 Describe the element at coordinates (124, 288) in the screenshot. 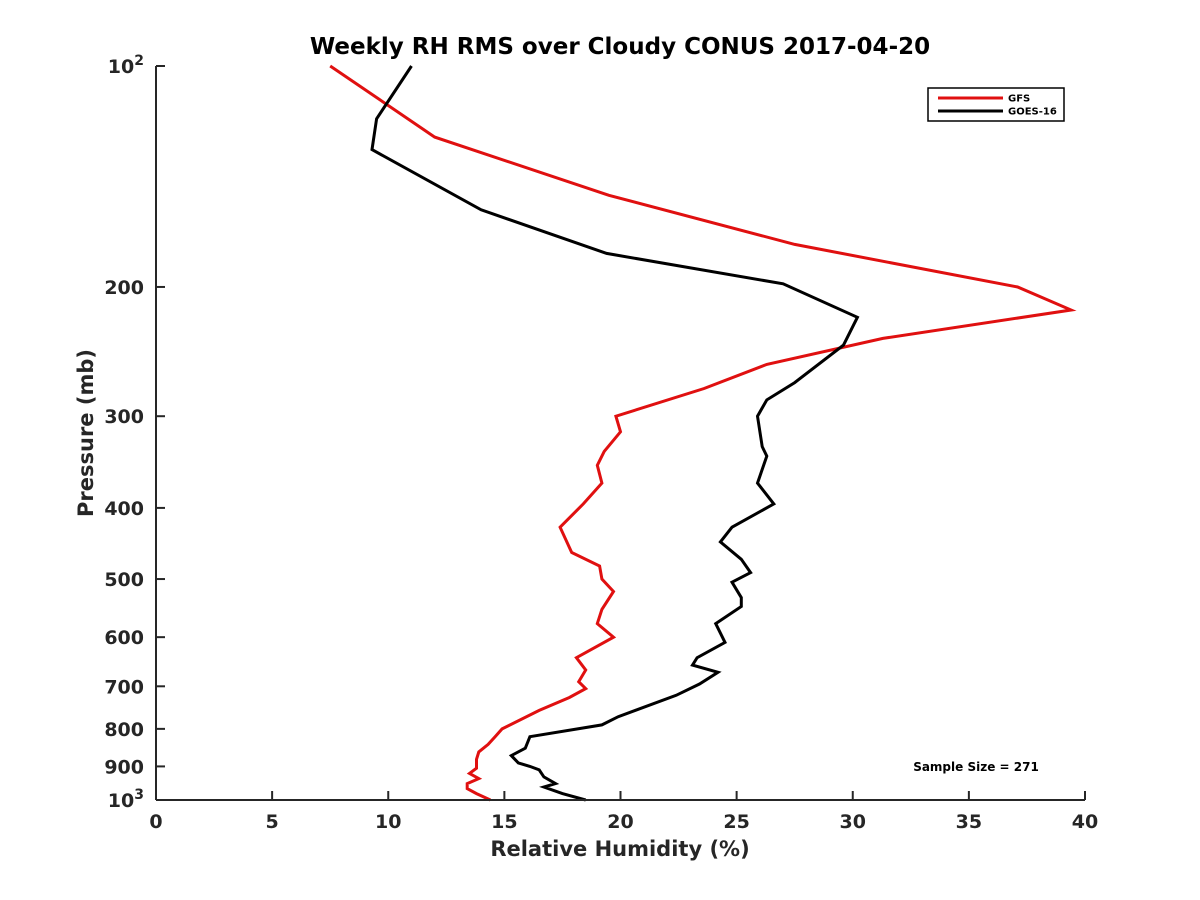

I see `y-tick-label: 200` at that location.